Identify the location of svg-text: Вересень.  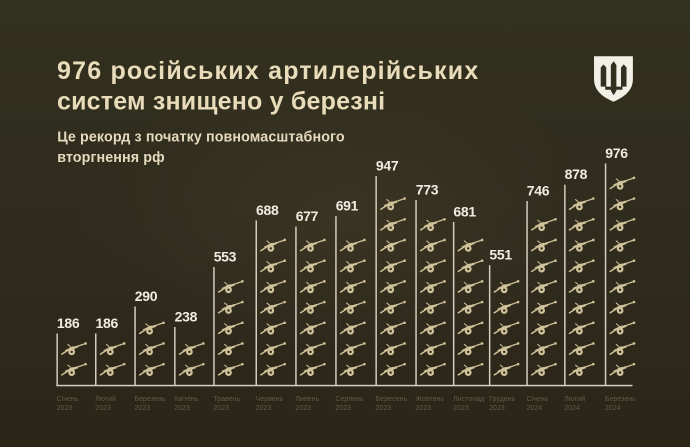
(392, 399).